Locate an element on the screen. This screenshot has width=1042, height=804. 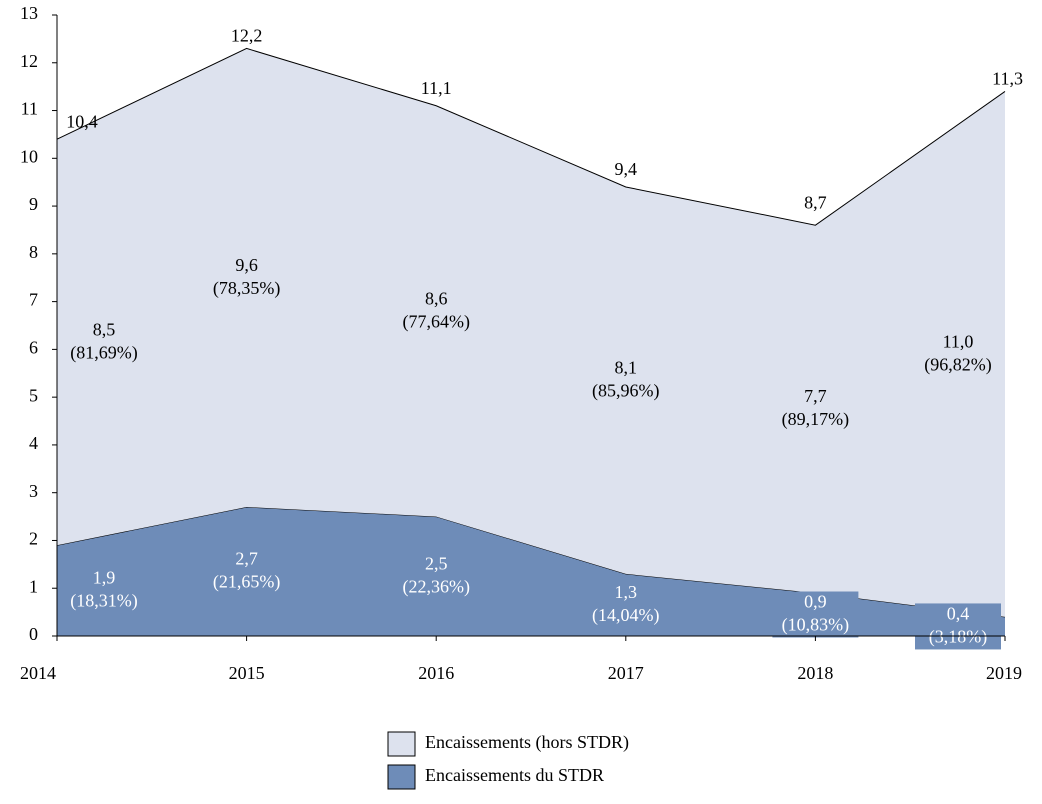
x-tick-label: 2019 is located at coordinates (1004, 673).